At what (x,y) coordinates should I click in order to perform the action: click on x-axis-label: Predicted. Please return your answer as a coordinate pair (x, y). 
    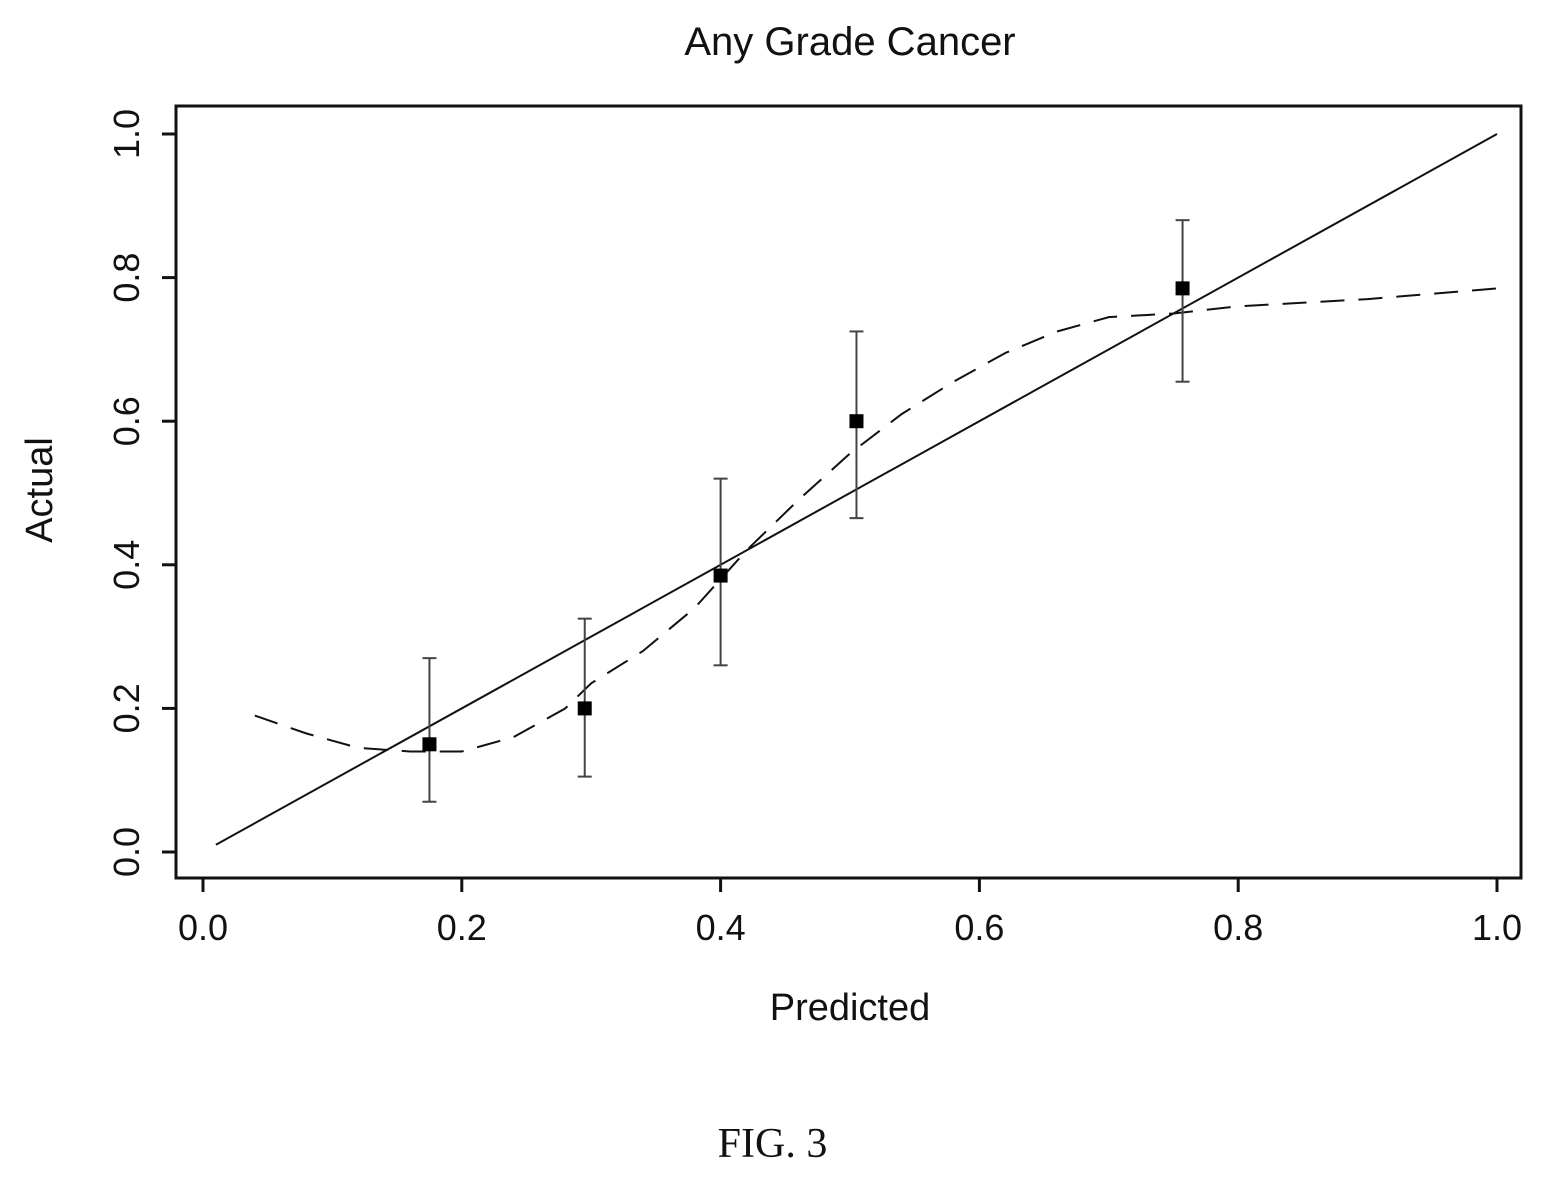
    Looking at the image, I should click on (850, 1008).